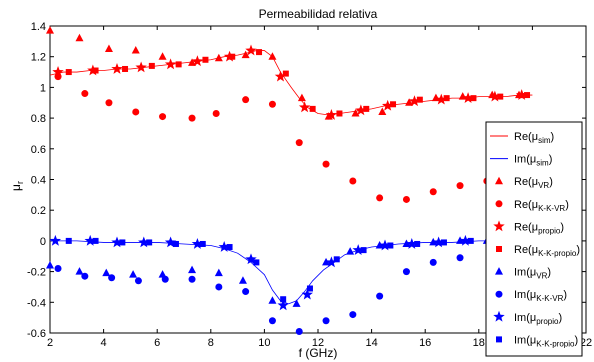 Image resolution: width=594 pixels, height=362 pixels. I want to click on x-axis-label: f (GHz), so click(318, 353).